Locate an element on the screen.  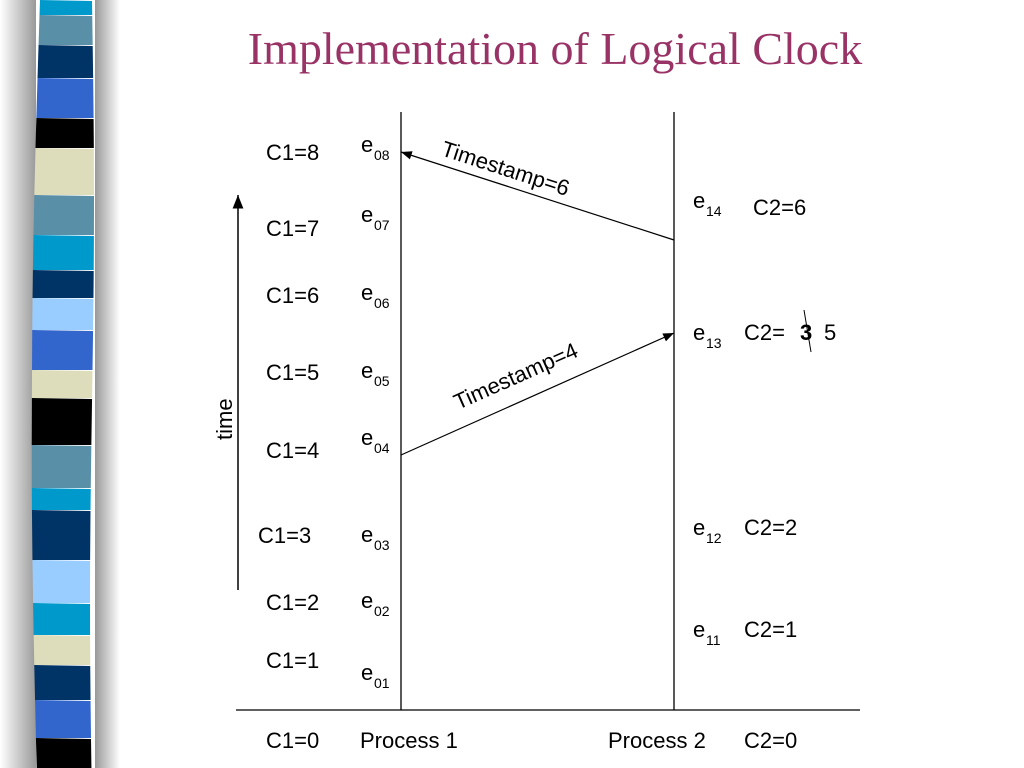
event-subscript: 11 is located at coordinates (713, 640).